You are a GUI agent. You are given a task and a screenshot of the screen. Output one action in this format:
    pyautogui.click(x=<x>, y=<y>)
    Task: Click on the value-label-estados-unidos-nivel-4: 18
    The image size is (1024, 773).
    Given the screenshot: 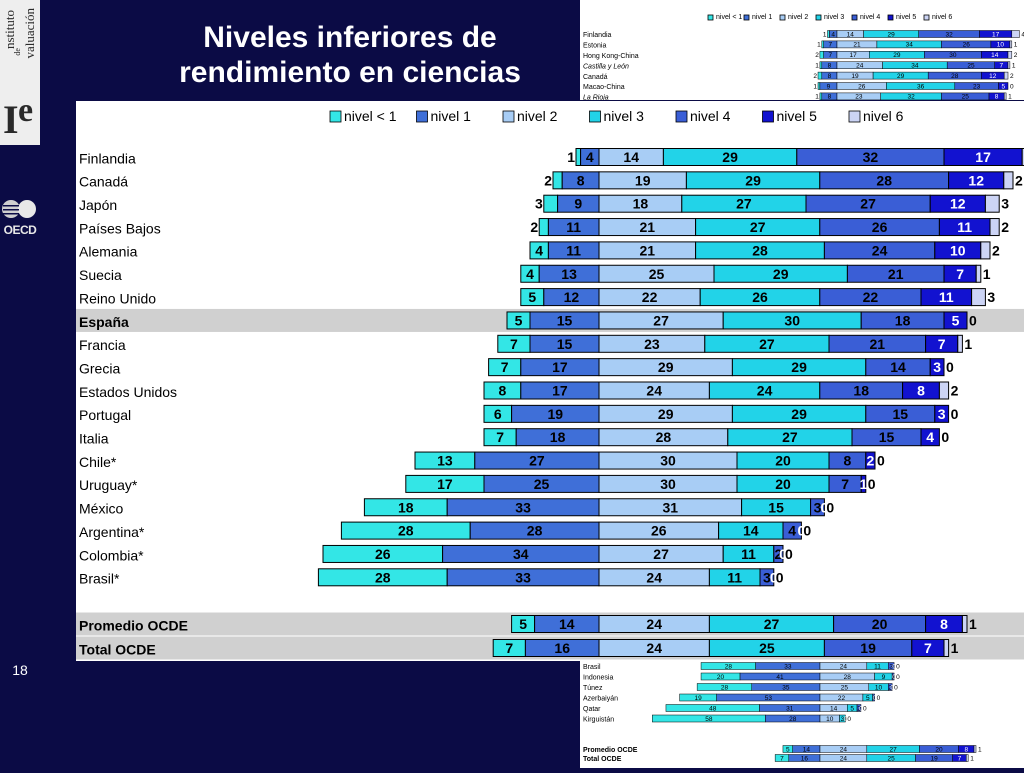 What is the action you would take?
    pyautogui.click(x=861, y=391)
    